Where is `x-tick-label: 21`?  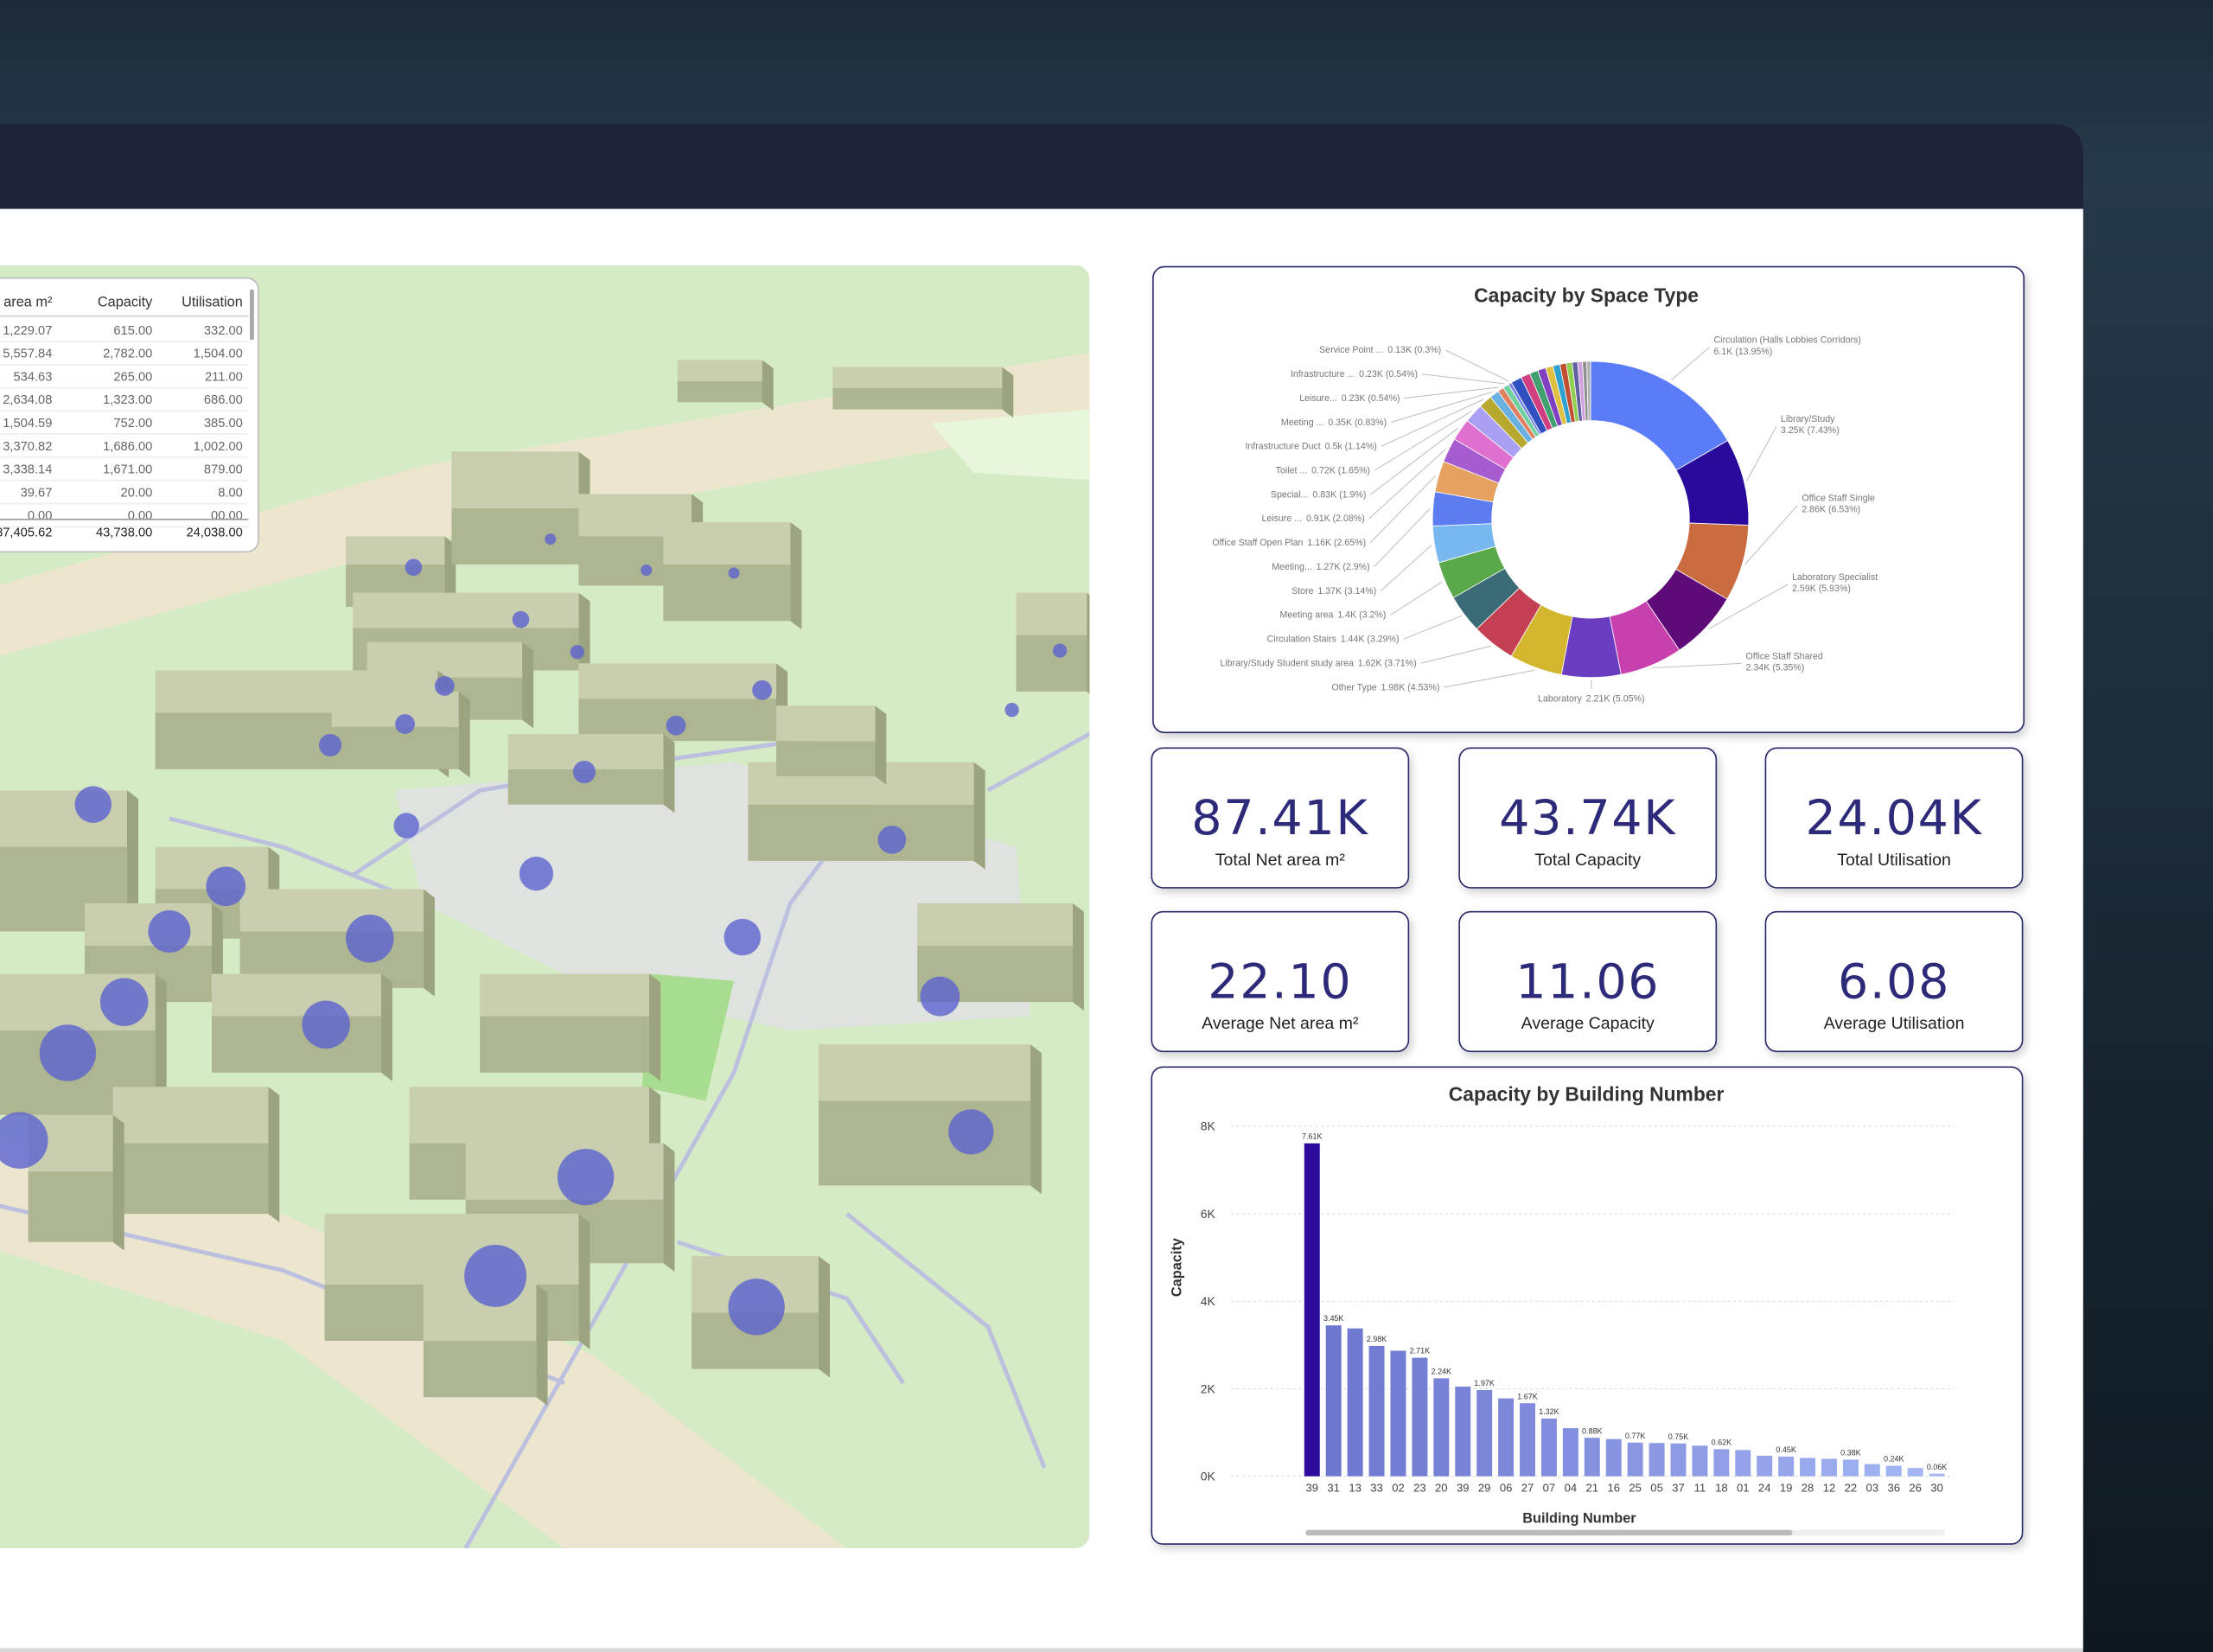 x-tick-label: 21 is located at coordinates (1592, 1489).